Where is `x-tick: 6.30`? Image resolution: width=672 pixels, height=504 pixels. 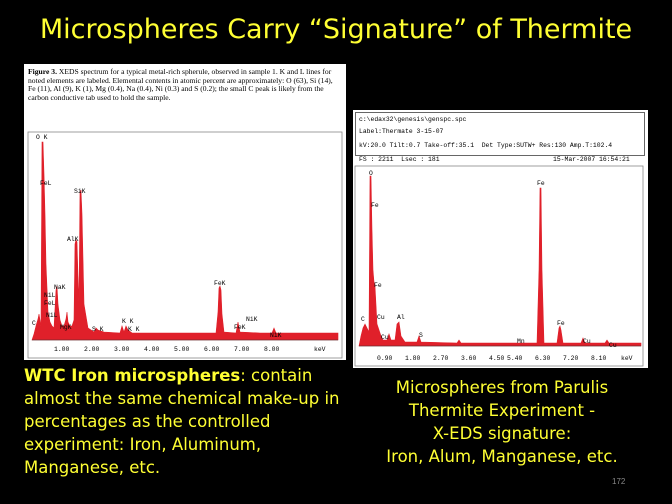 x-tick: 6.30 is located at coordinates (543, 358).